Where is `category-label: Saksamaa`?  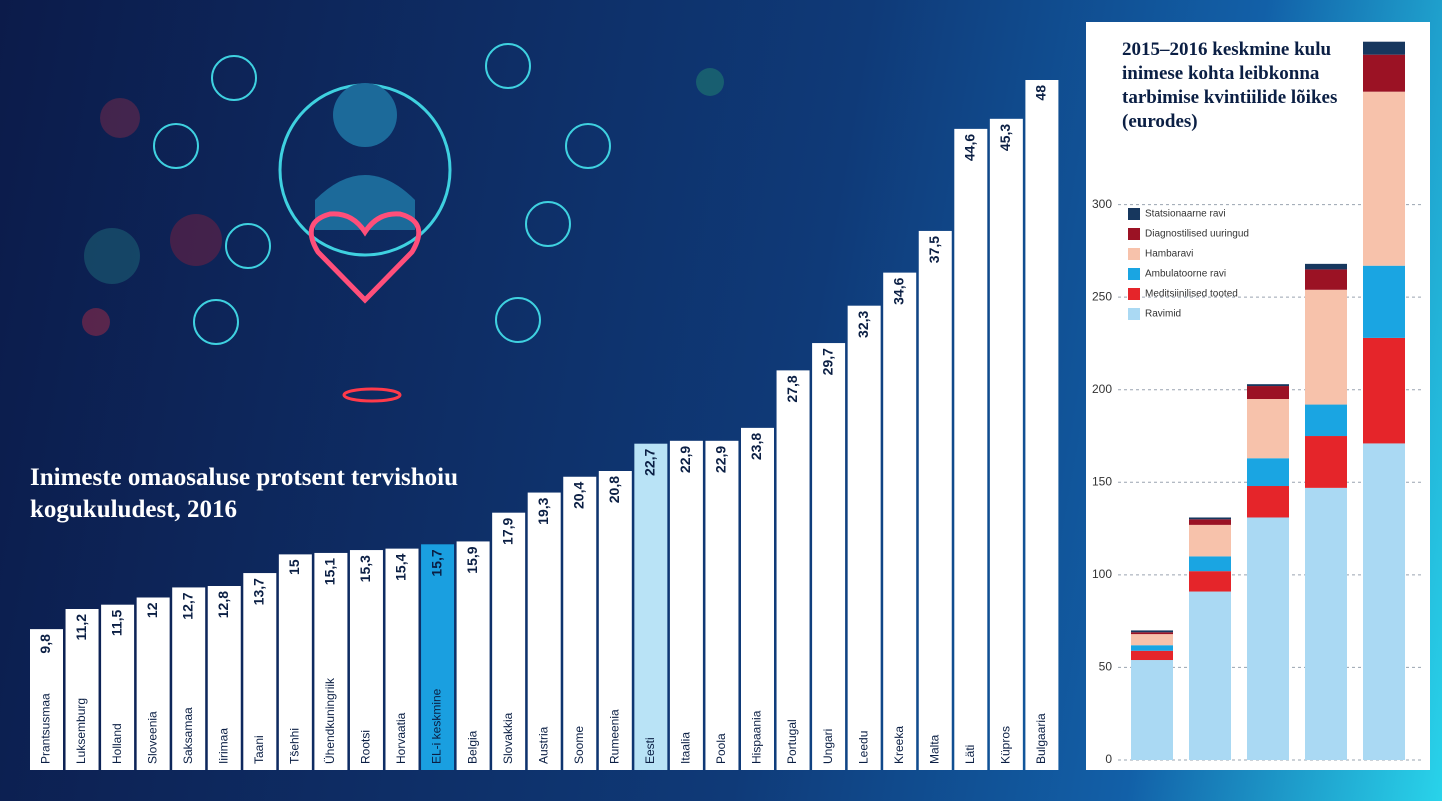 category-label: Saksamaa is located at coordinates (188, 735).